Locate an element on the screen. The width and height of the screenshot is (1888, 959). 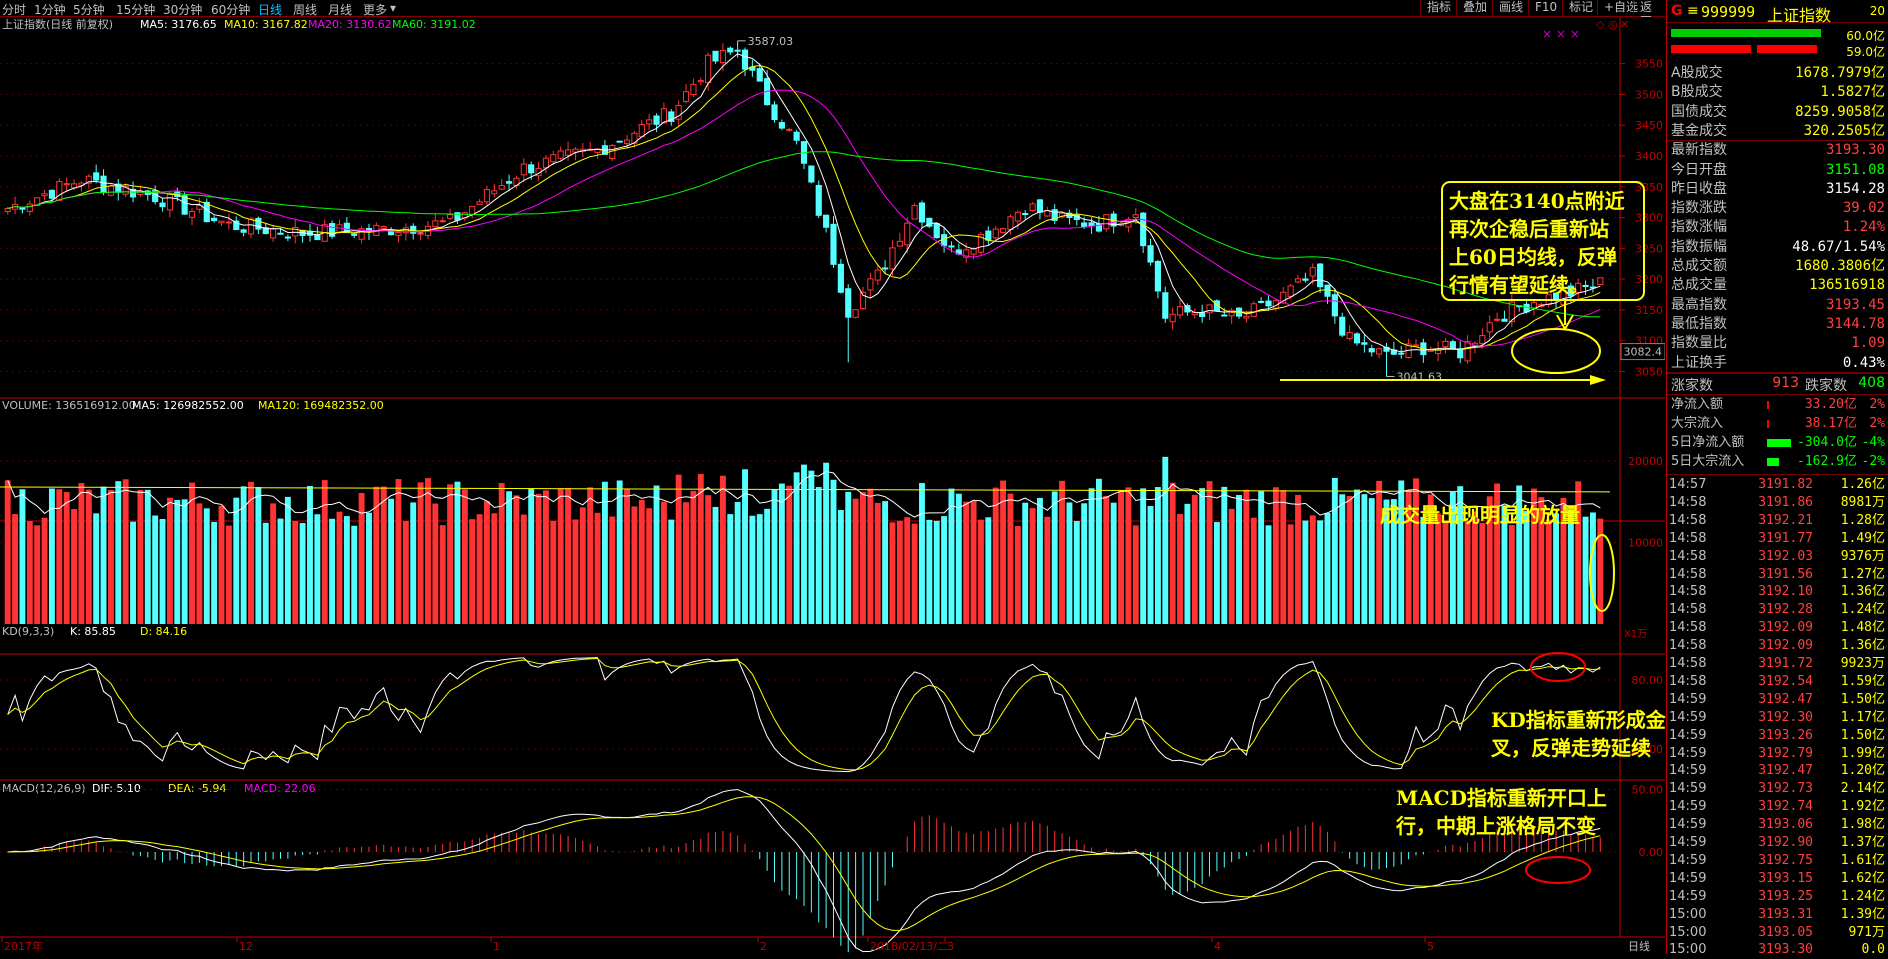
flow-bar is located at coordinates (1779, 443).